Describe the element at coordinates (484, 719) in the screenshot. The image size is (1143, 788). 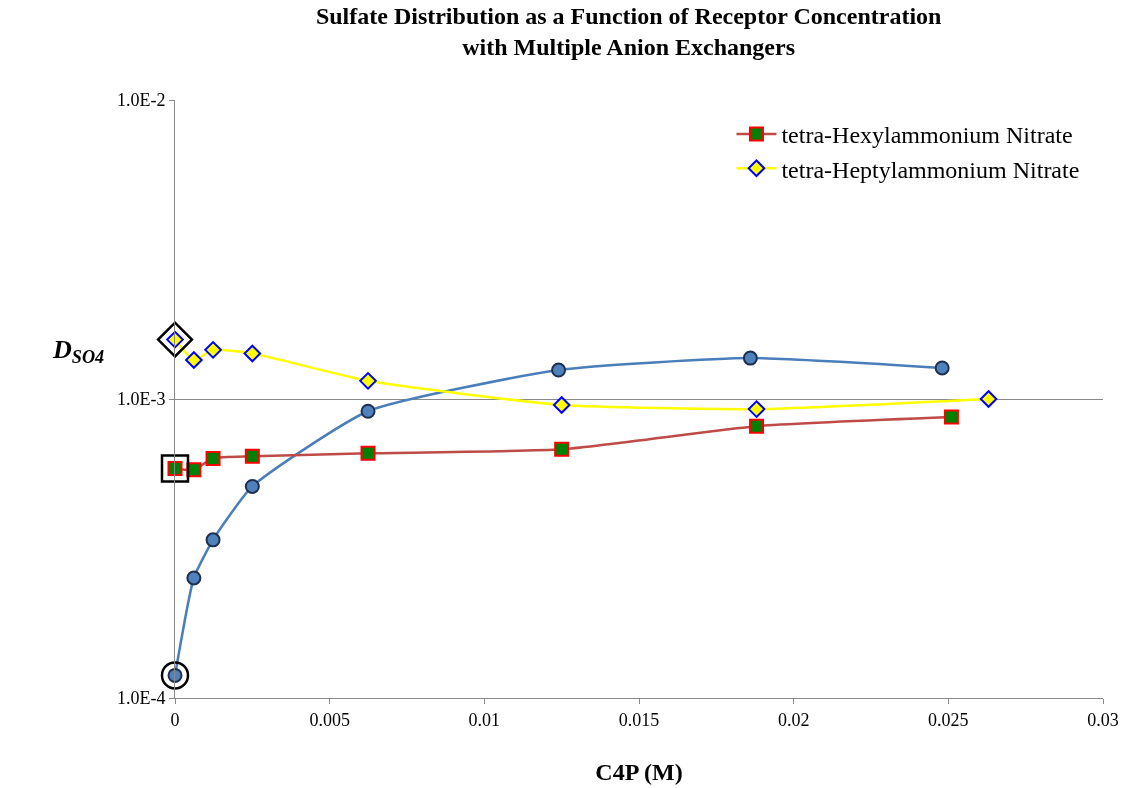
I see `x-tick-label: 0.01` at that location.